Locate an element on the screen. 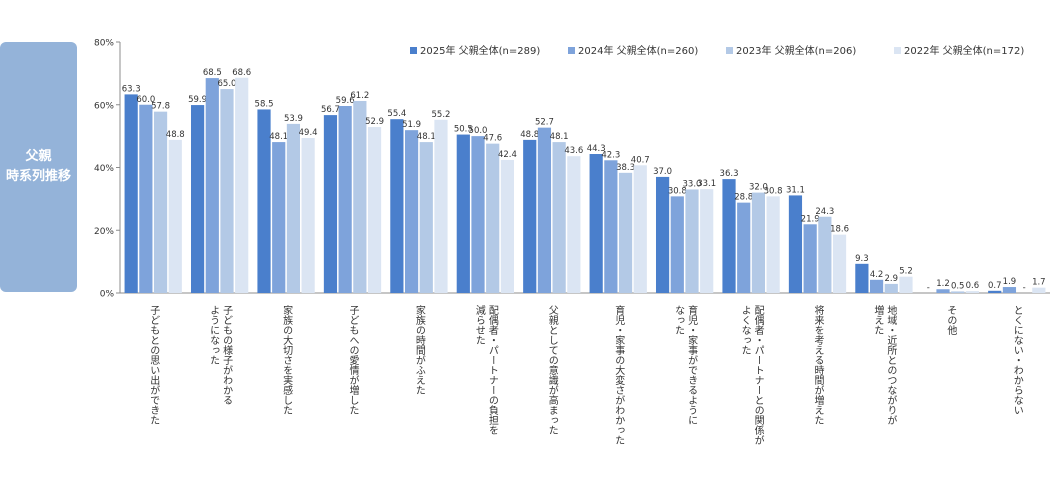 Image resolution: width=1056 pixels, height=496 pixels. x-tick-label: 子どもの様子がわかる is located at coordinates (227, 355).